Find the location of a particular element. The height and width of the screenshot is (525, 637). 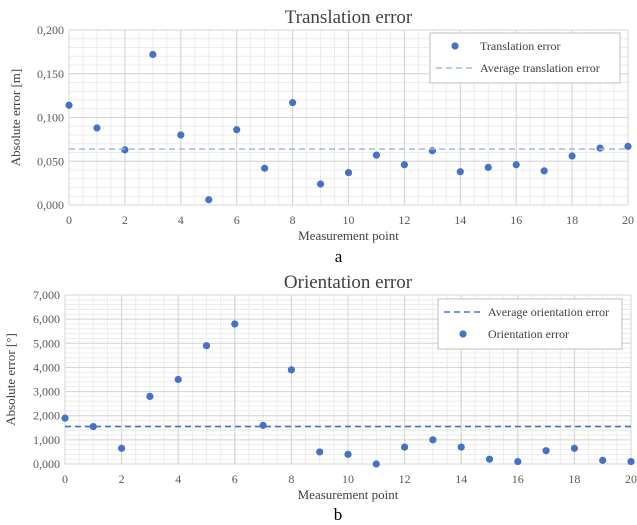

legend-label: Orientation error is located at coordinates (528, 334).